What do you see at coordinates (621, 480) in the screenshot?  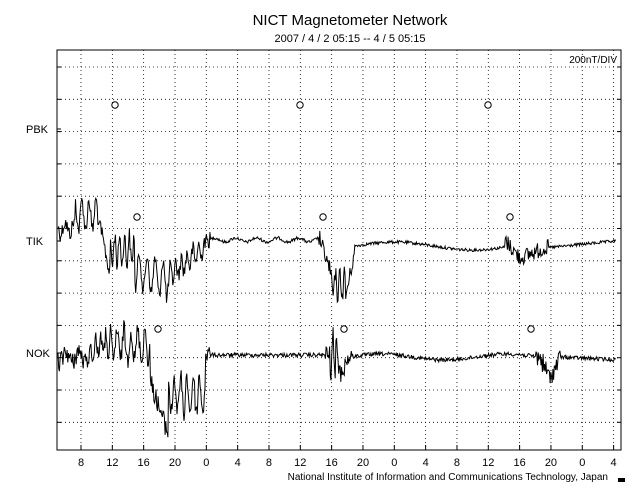 I see `footer-mark` at bounding box center [621, 480].